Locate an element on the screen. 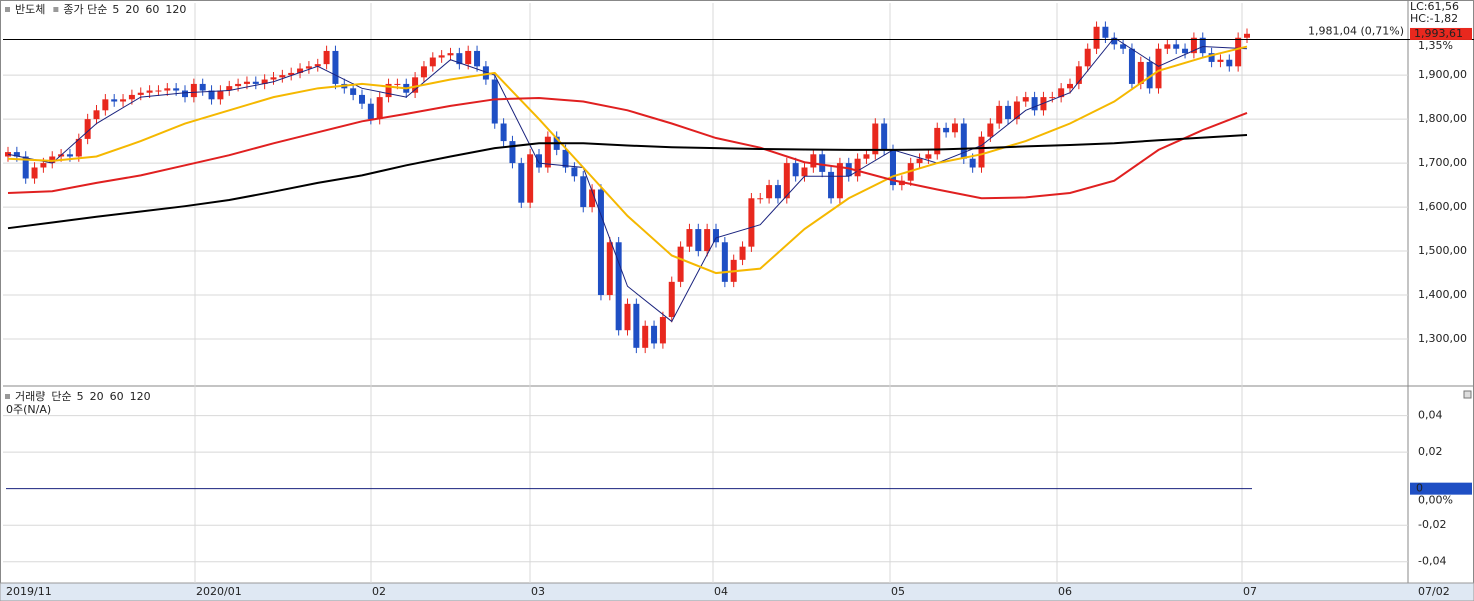  ma-line is located at coordinates (627, 181).